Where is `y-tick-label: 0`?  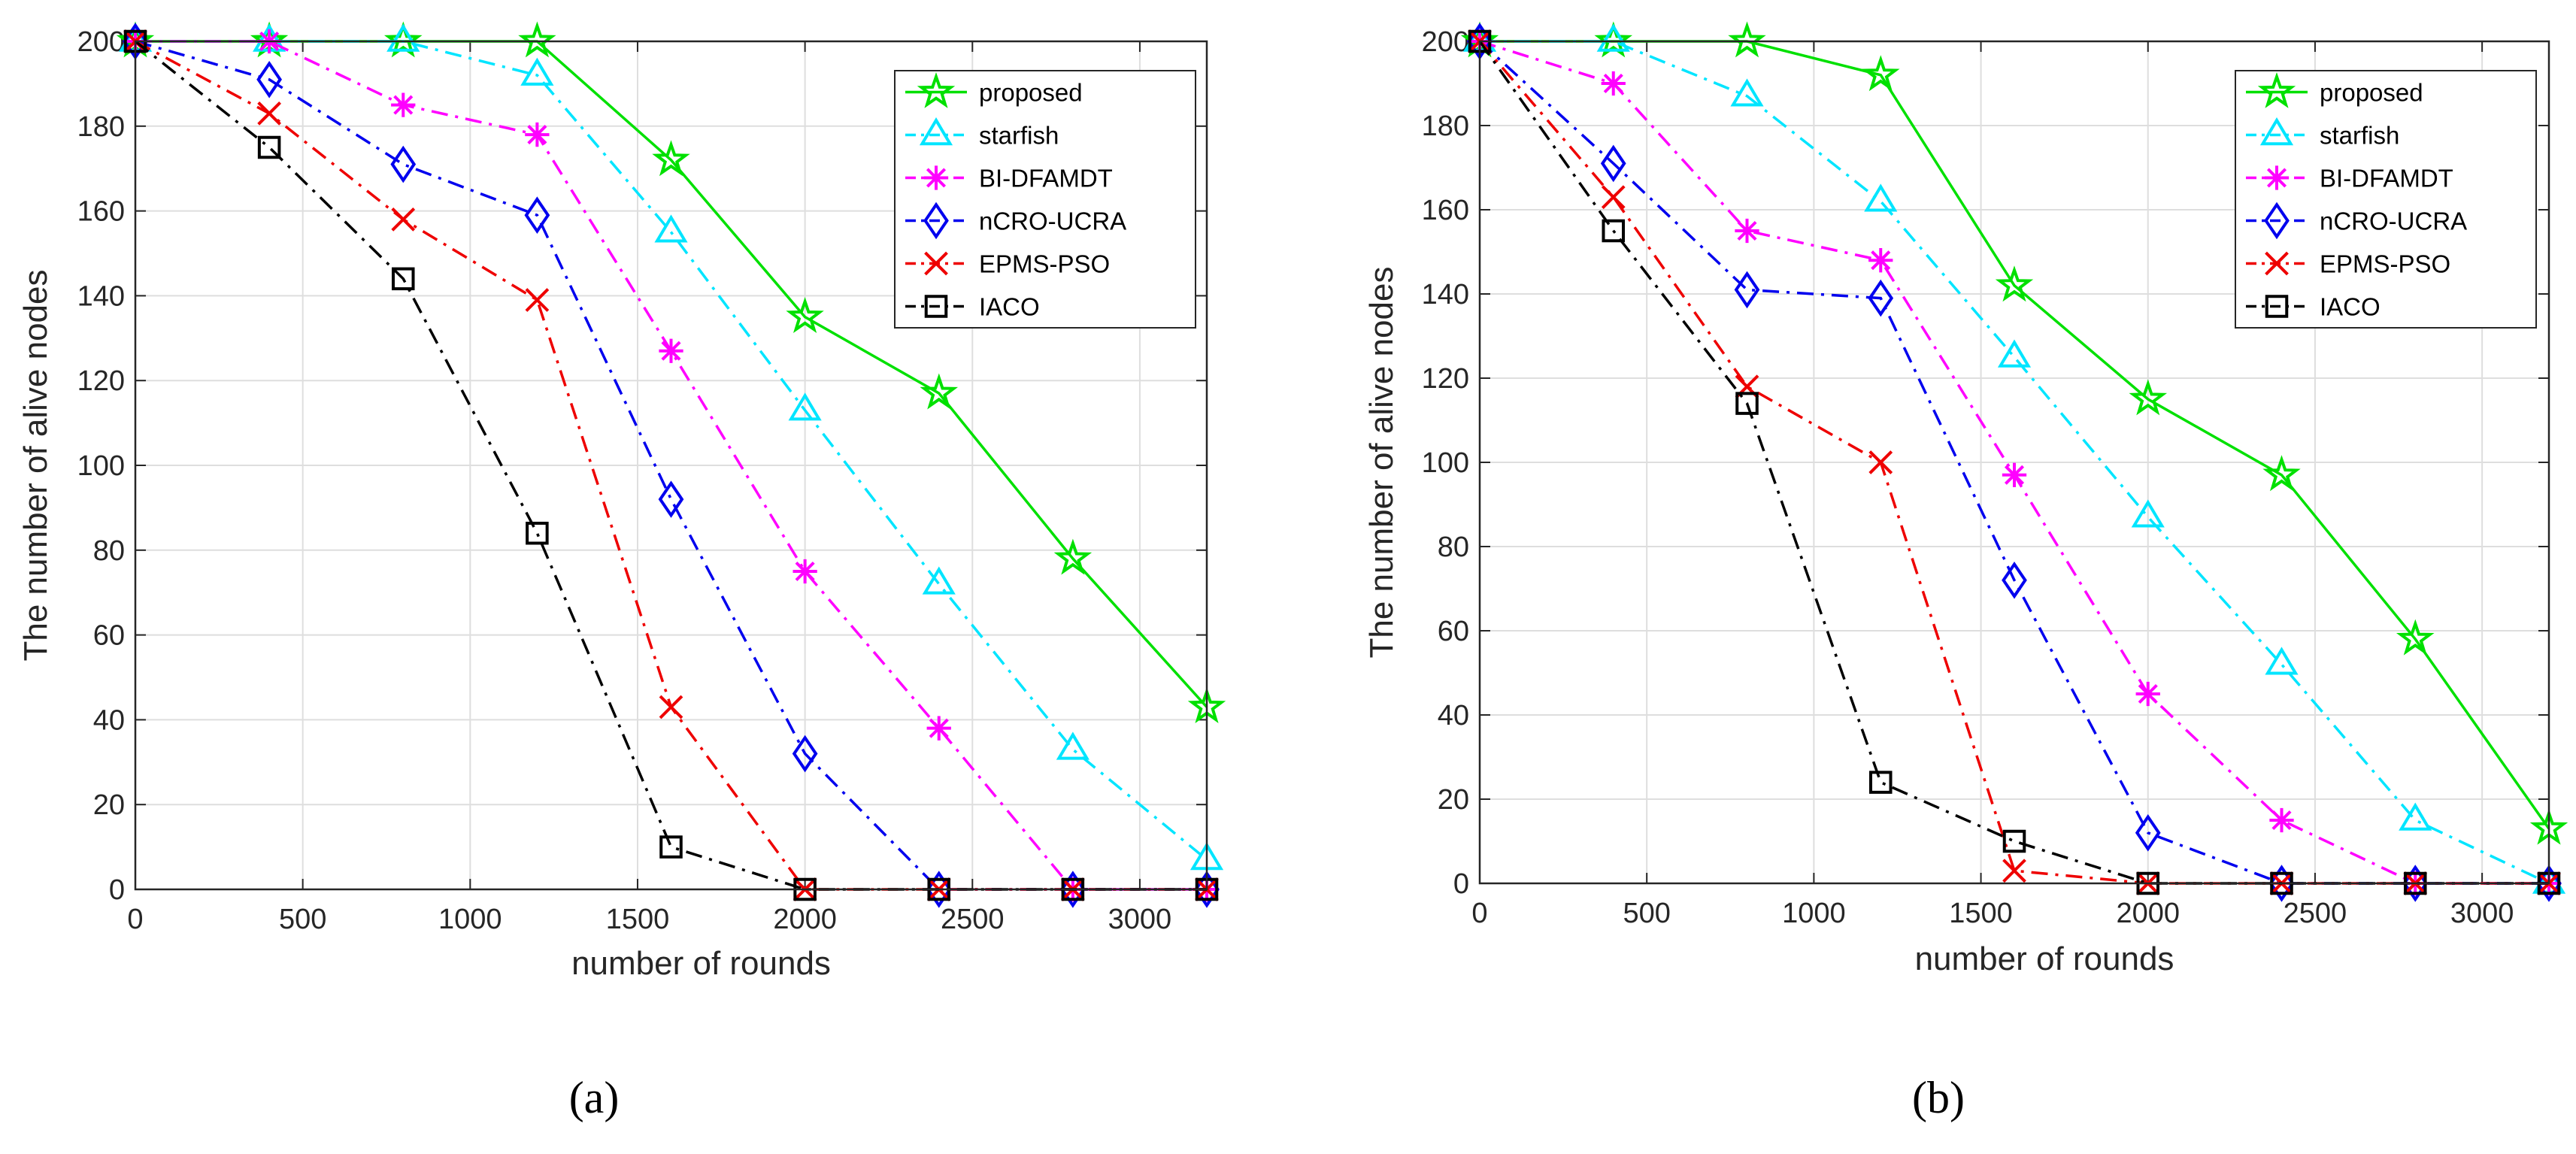 y-tick-label: 0 is located at coordinates (117, 890).